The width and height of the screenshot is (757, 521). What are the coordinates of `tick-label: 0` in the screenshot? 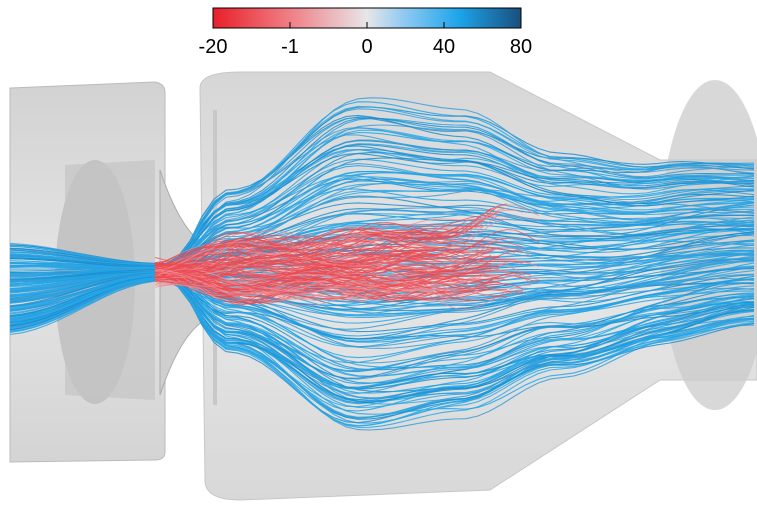 It's located at (366, 47).